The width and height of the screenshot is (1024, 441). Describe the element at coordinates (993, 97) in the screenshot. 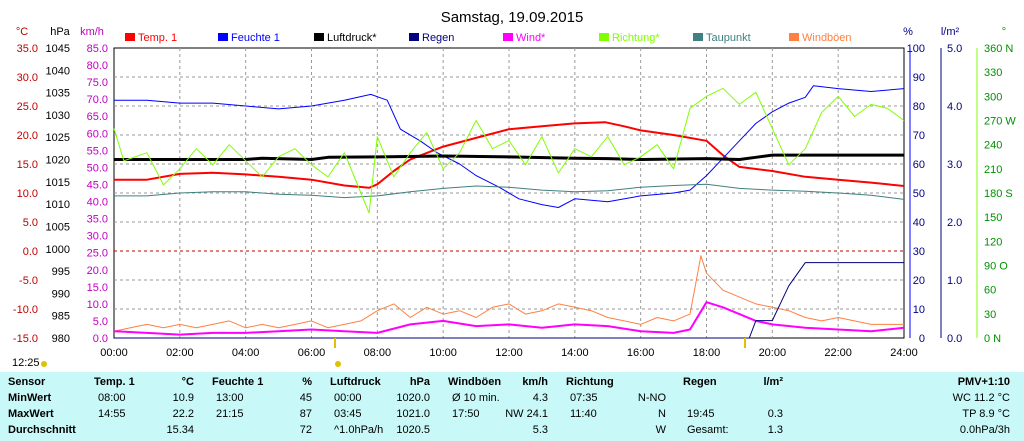

I see `dir-tick-label: 300` at that location.